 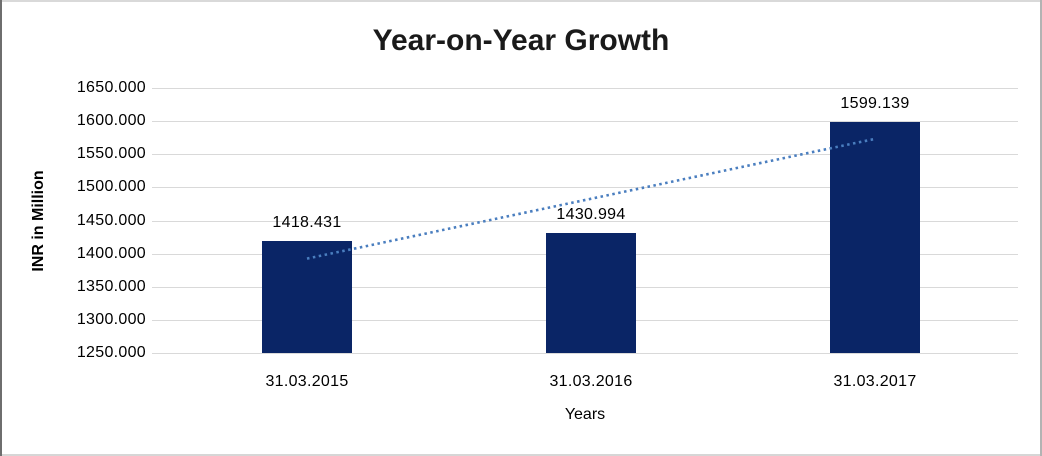 What do you see at coordinates (111, 253) in the screenshot?
I see `y-tick-label: 1400.000` at bounding box center [111, 253].